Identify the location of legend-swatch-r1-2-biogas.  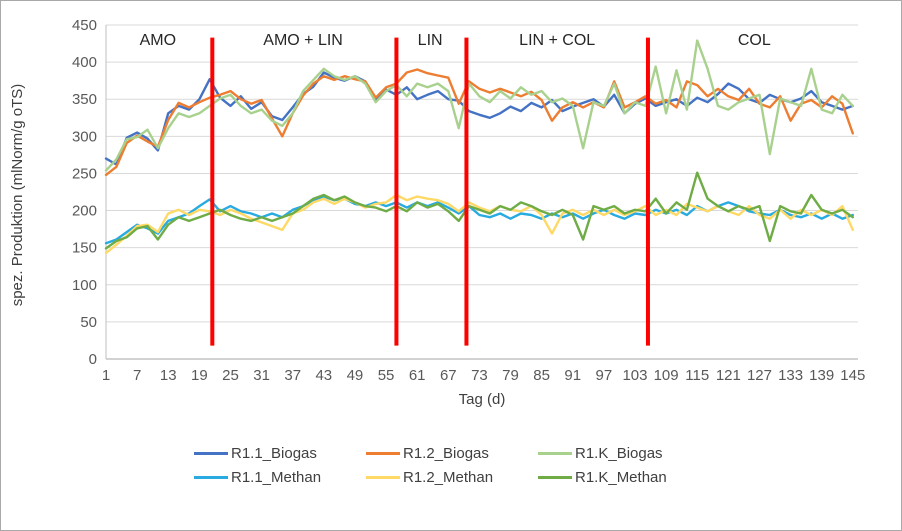
(383, 453).